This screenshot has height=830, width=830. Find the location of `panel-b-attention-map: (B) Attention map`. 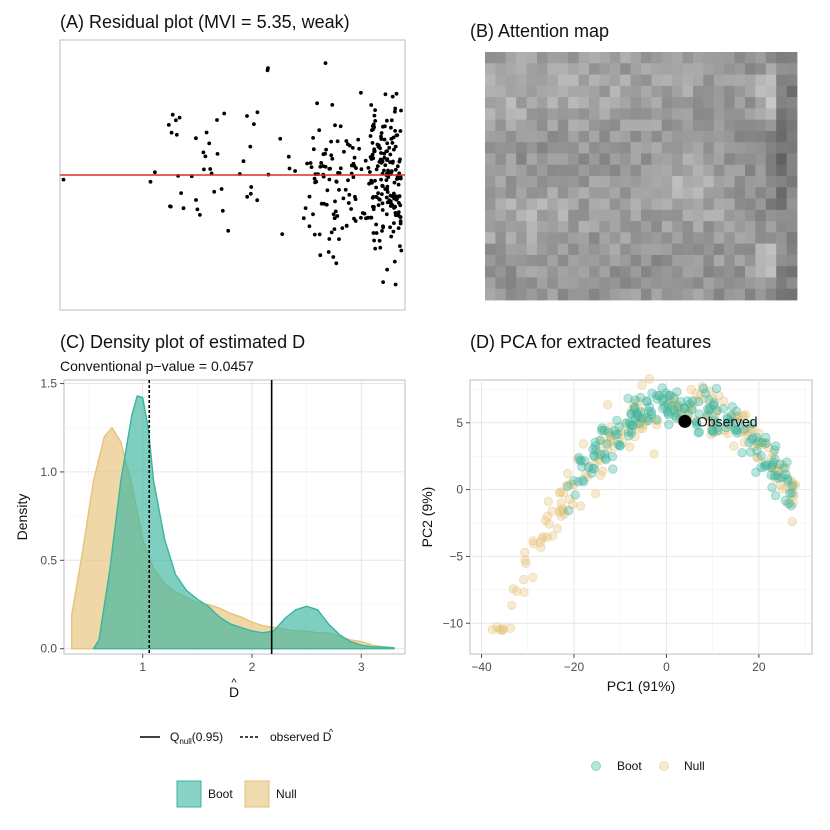

panel-b-attention-map: (B) Attention map is located at coordinates (634, 161).